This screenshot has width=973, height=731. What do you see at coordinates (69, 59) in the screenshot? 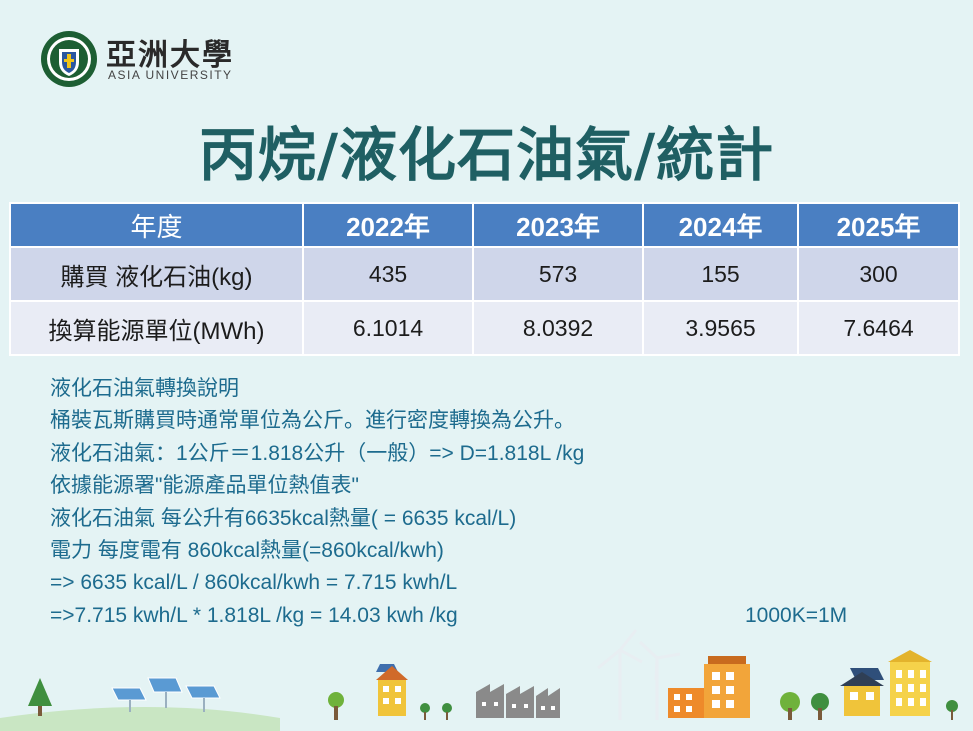
I see `university-seal-icon` at bounding box center [69, 59].